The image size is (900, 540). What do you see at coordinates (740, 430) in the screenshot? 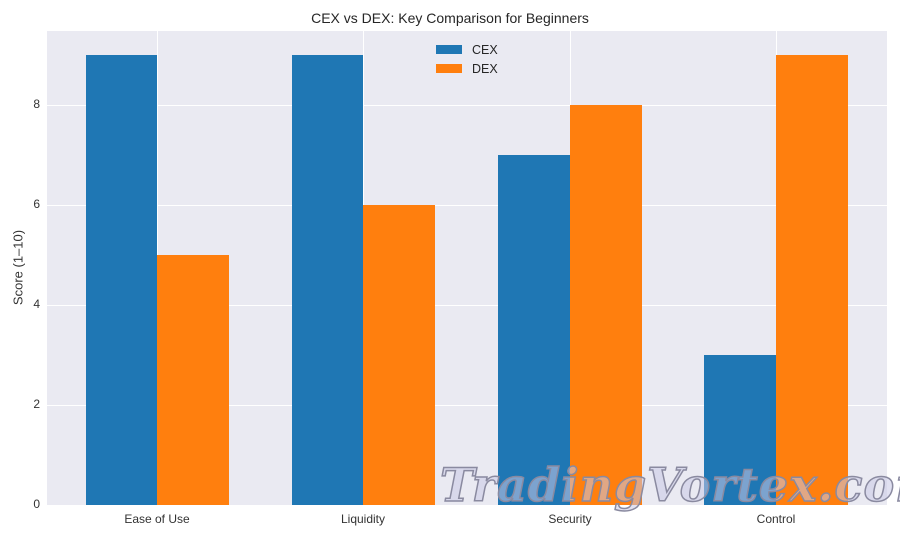
I see `bar-cex-control` at bounding box center [740, 430].